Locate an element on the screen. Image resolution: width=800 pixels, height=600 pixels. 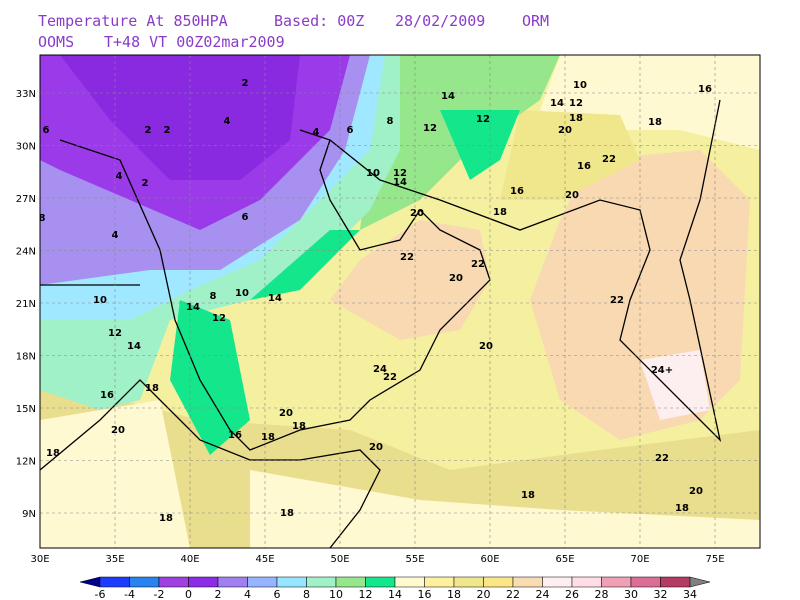
lat-label: 24N is located at coordinates (26, 252).